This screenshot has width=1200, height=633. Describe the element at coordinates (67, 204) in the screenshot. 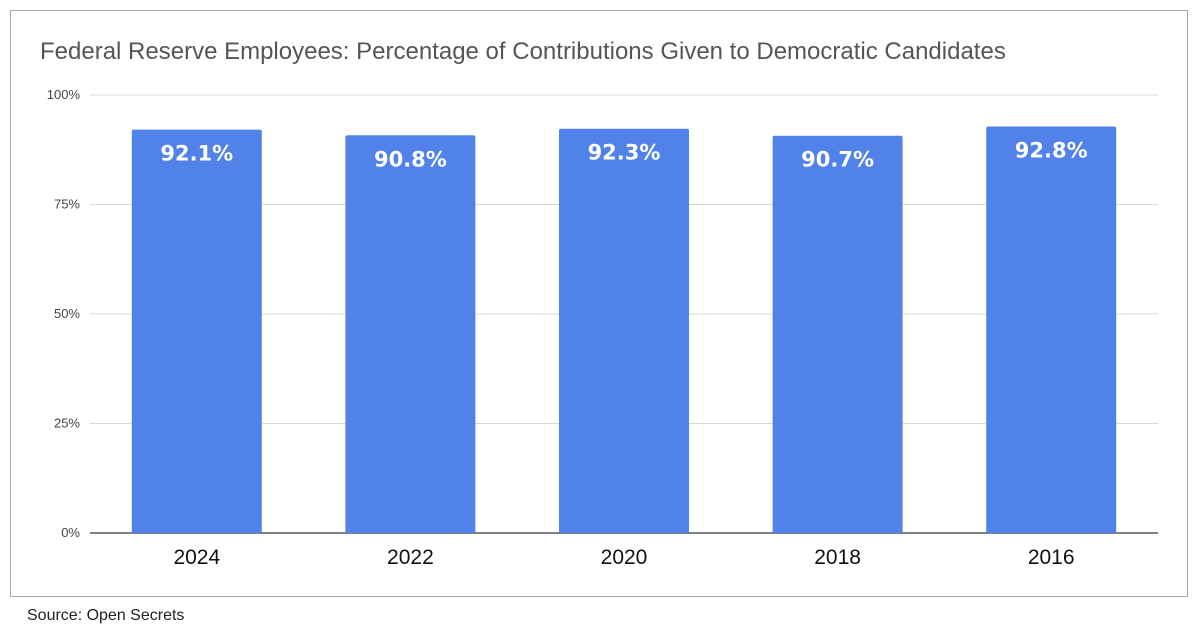

I see `y-tick-label: 75%` at that location.